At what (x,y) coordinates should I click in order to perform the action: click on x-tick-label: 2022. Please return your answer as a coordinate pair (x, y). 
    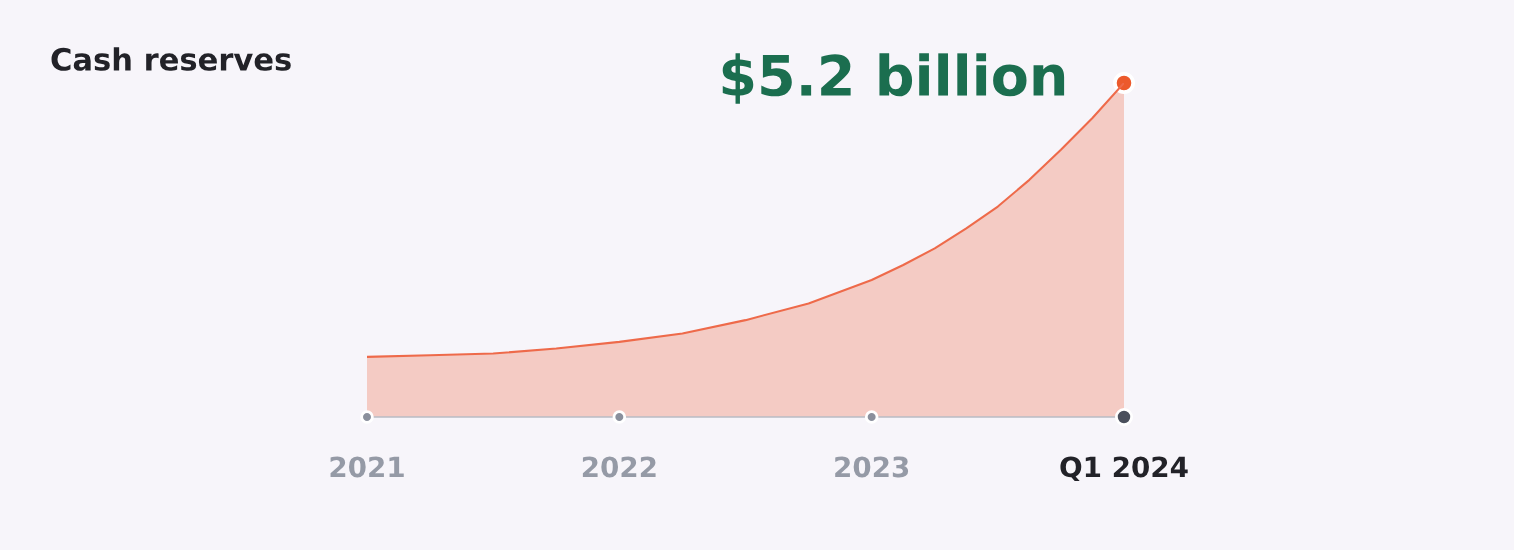
    Looking at the image, I should click on (619, 467).